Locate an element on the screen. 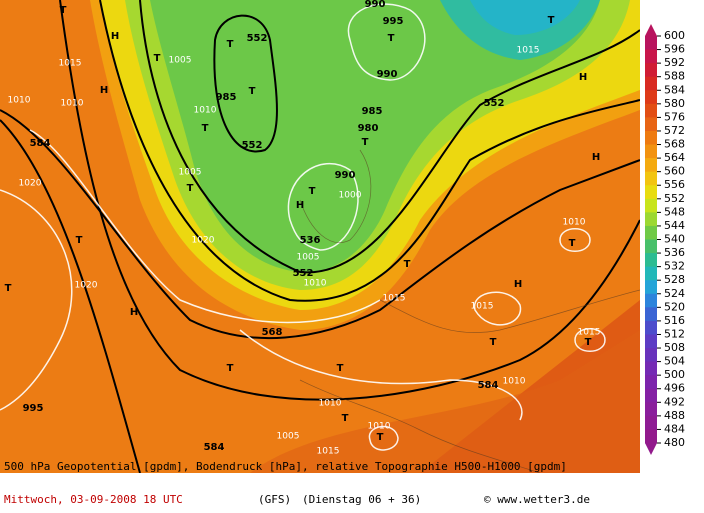 Image resolution: width=704 pixels, height=513 pixels. colorbar-label: 576 is located at coordinates (674, 116).